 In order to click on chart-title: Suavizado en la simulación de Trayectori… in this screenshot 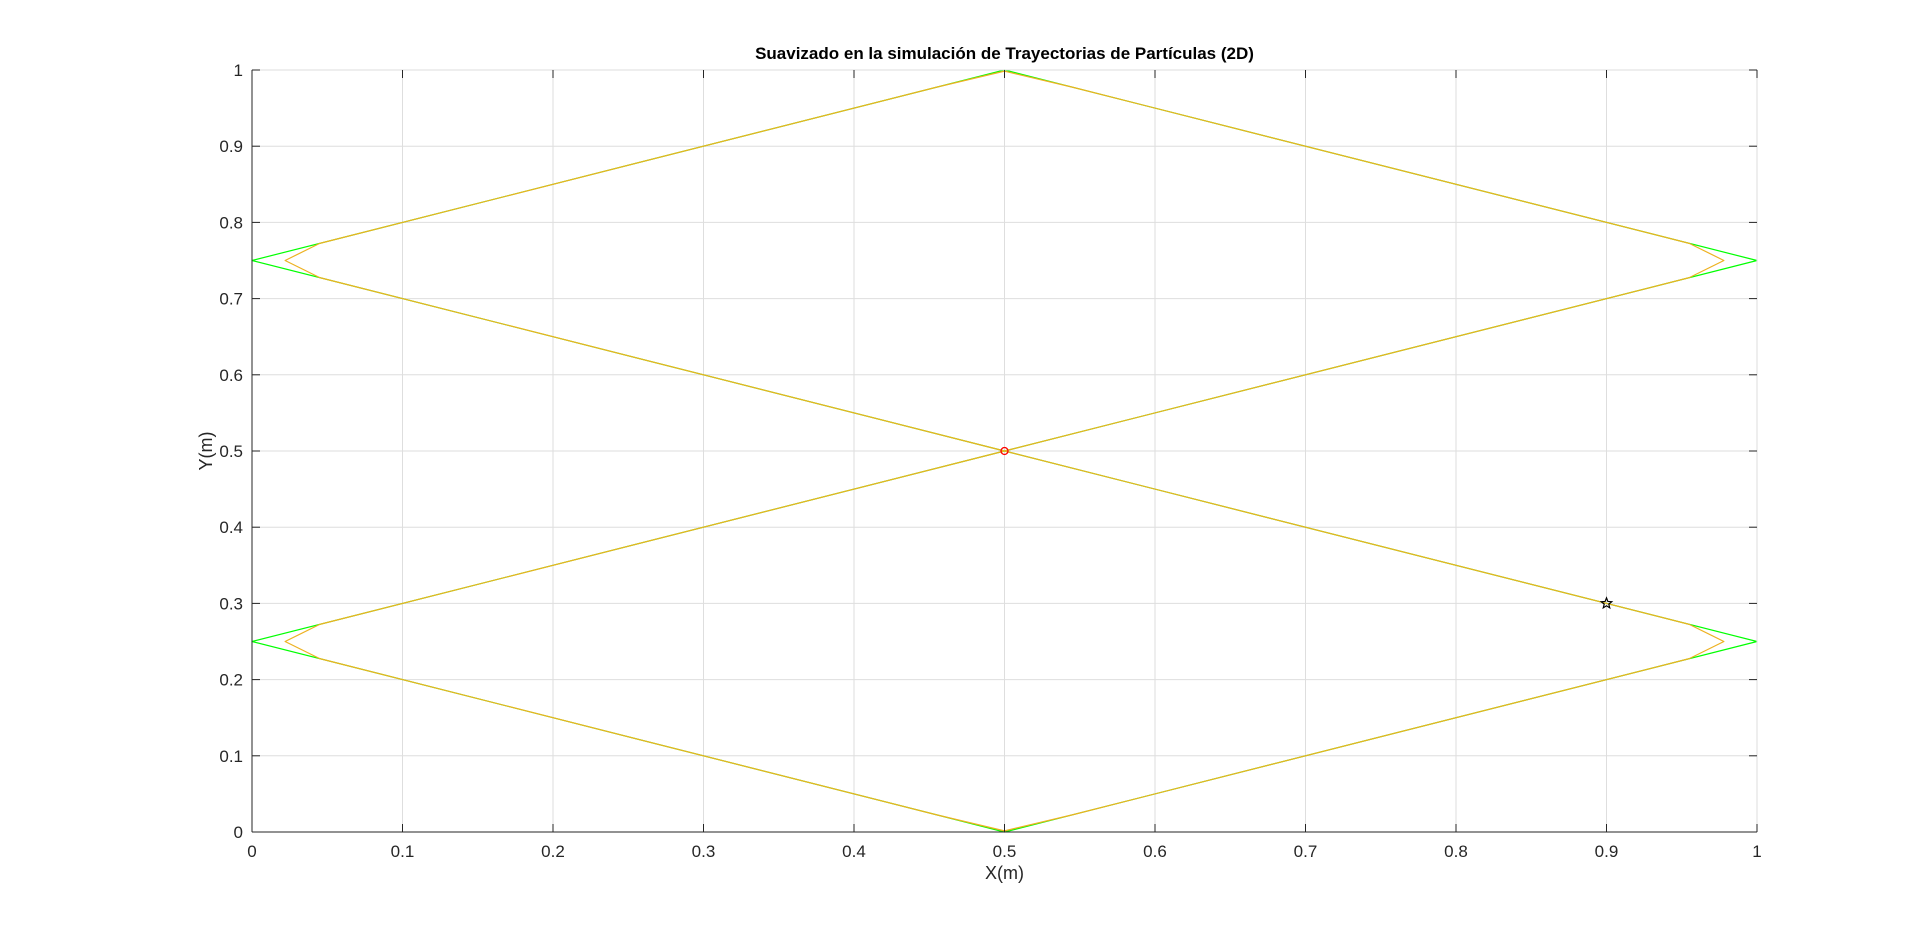, I will do `click(1004, 53)`.